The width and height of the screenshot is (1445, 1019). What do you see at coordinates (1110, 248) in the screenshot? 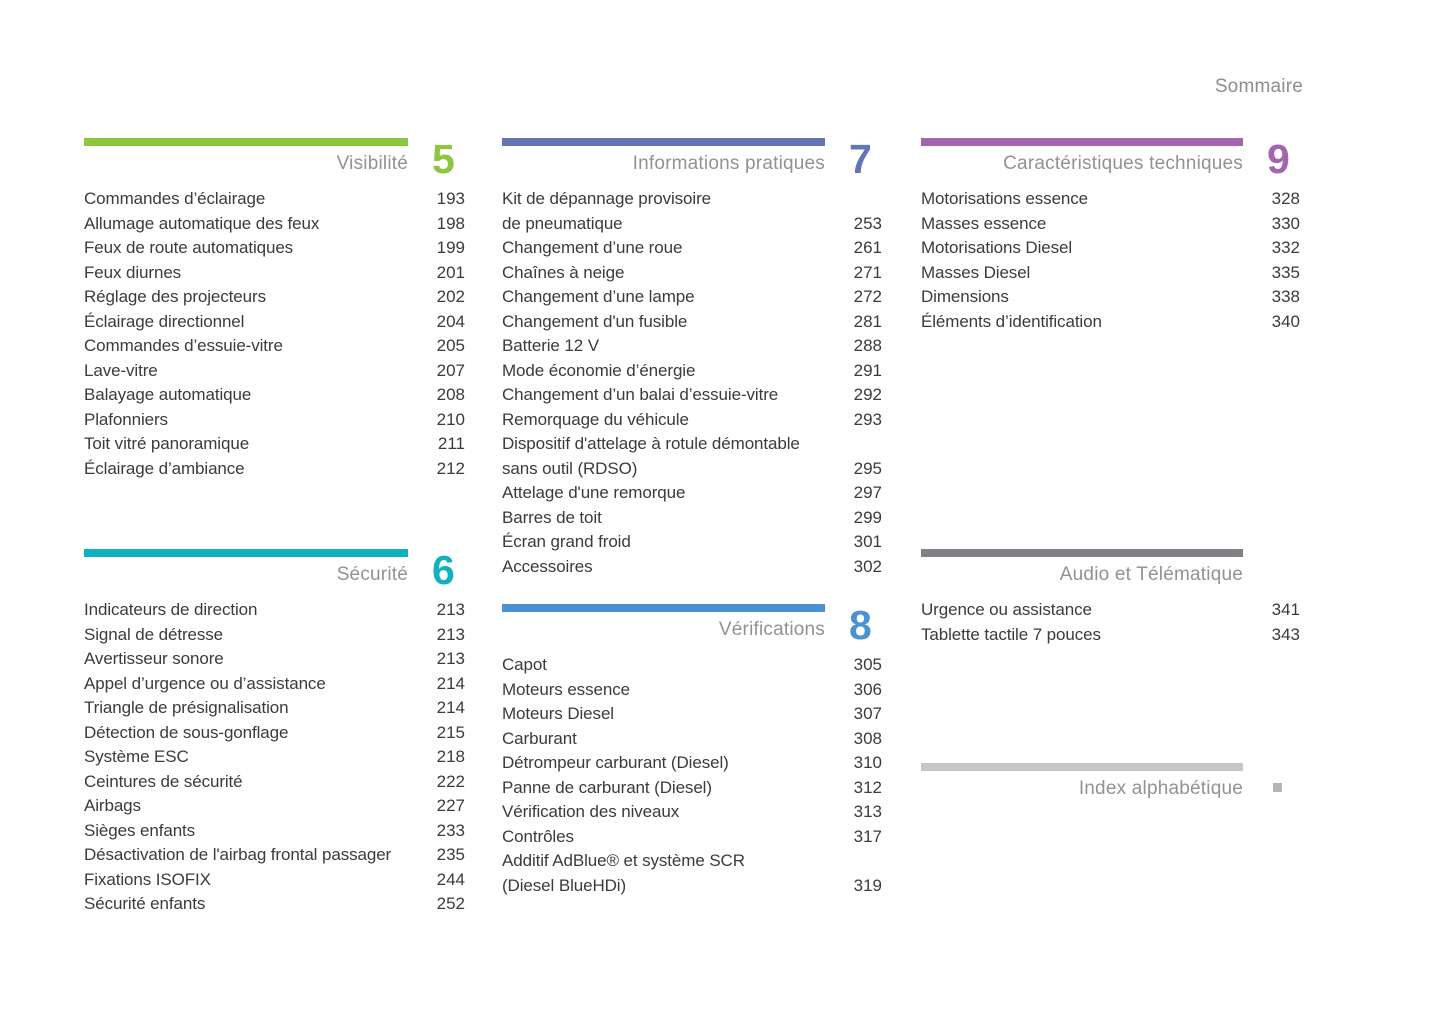
I see `toc-entry: Motorisations Diesel 332` at bounding box center [1110, 248].